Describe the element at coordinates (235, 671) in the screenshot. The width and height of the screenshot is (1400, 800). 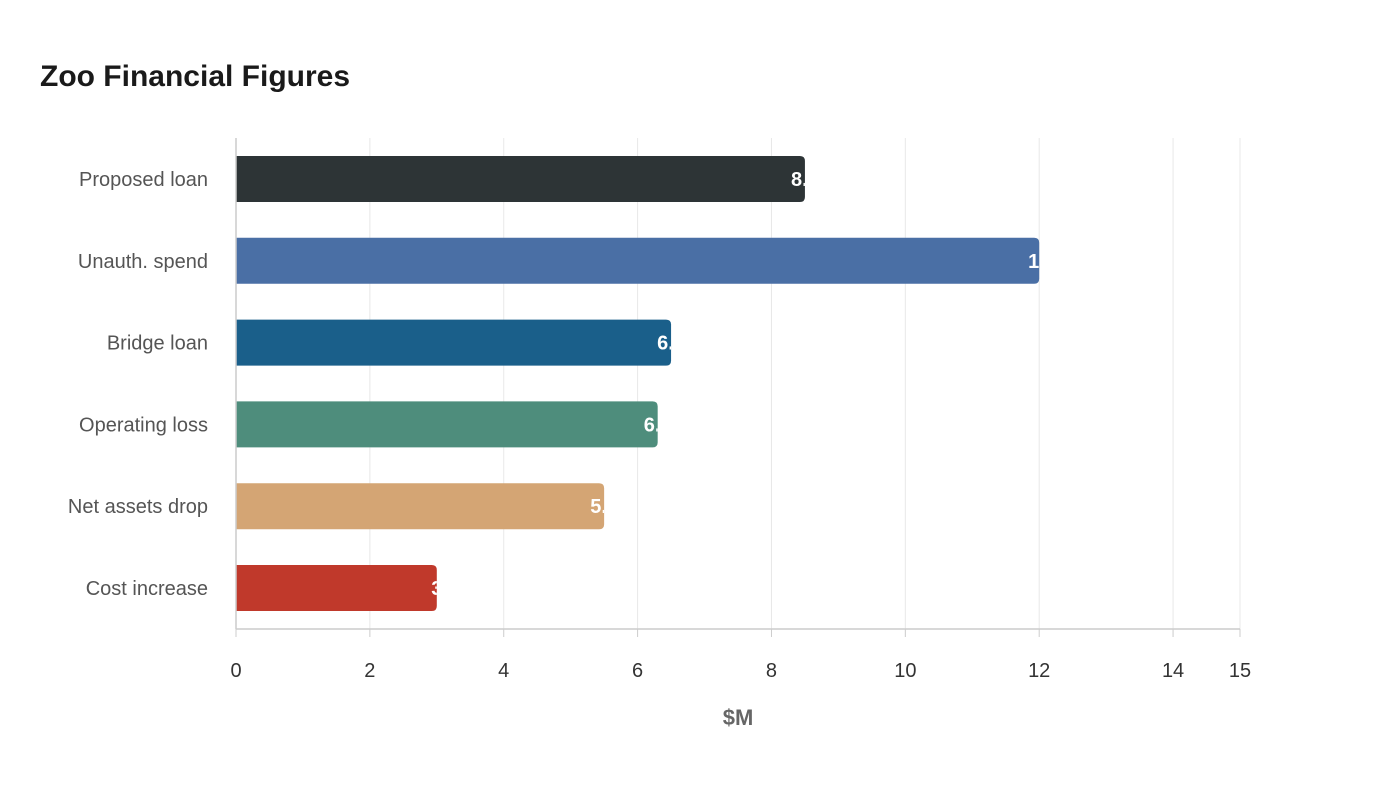
I see `x-tick-label: 0` at that location.